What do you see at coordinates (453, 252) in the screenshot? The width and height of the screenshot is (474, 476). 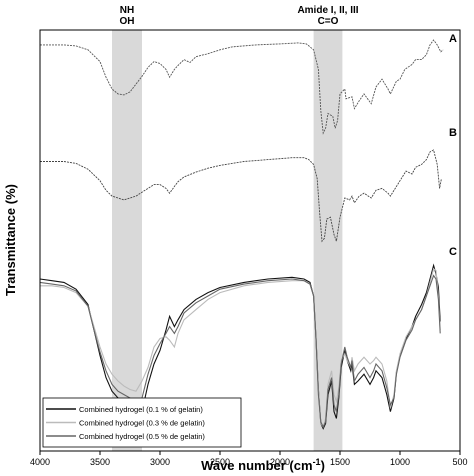 I see `curve-label-c: C` at bounding box center [453, 252].